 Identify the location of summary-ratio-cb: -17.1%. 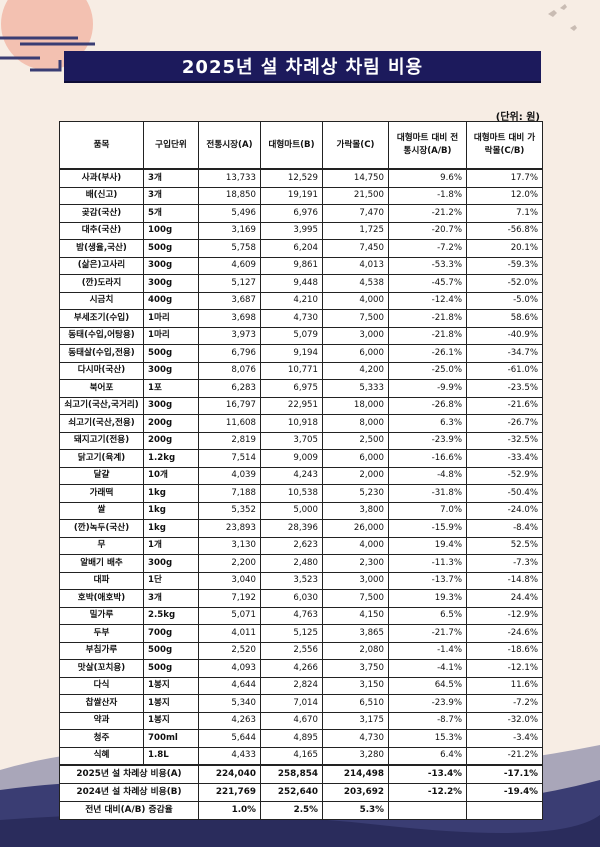
(504, 774).